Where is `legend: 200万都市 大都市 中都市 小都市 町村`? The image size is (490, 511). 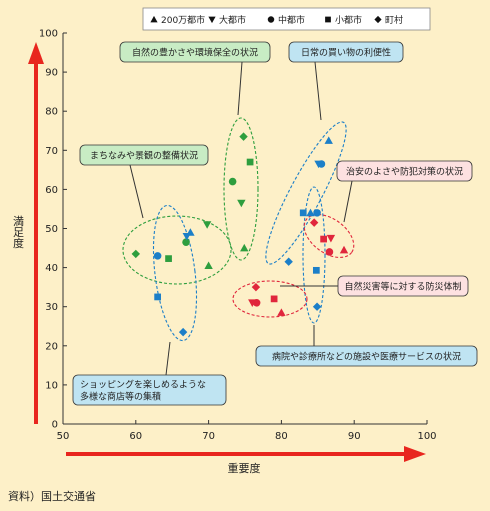
legend: 200万都市 大都市 中都市 小都市 町村 is located at coordinates (286, 19).